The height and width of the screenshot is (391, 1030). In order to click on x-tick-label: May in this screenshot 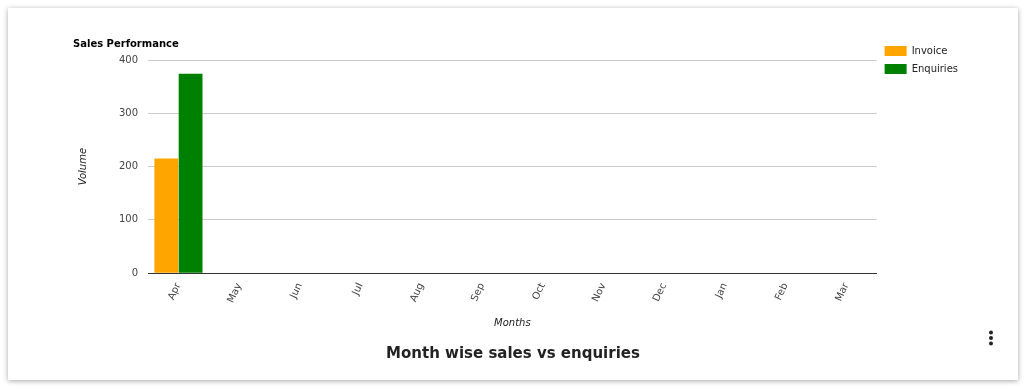, I will do `click(234, 292)`.